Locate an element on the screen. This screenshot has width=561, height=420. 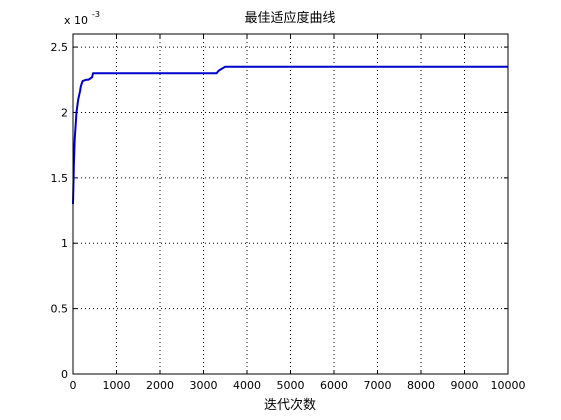
x-axis-label: 迭代次数 is located at coordinates (290, 405).